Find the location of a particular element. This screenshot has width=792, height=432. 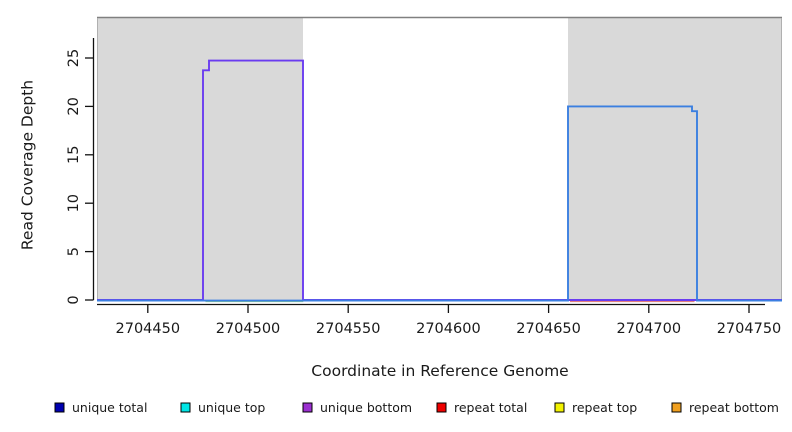

legend-label-repeat-total: repeat total is located at coordinates (490, 407).